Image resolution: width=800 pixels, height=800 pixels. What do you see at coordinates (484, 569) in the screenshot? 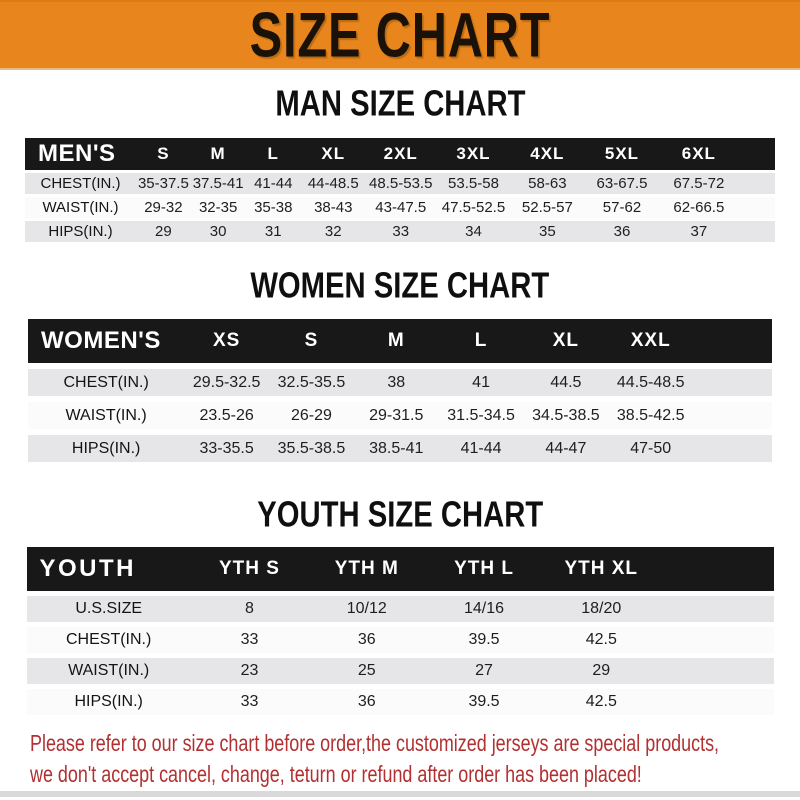
I see `youth-size-header: YTH L` at bounding box center [484, 569].